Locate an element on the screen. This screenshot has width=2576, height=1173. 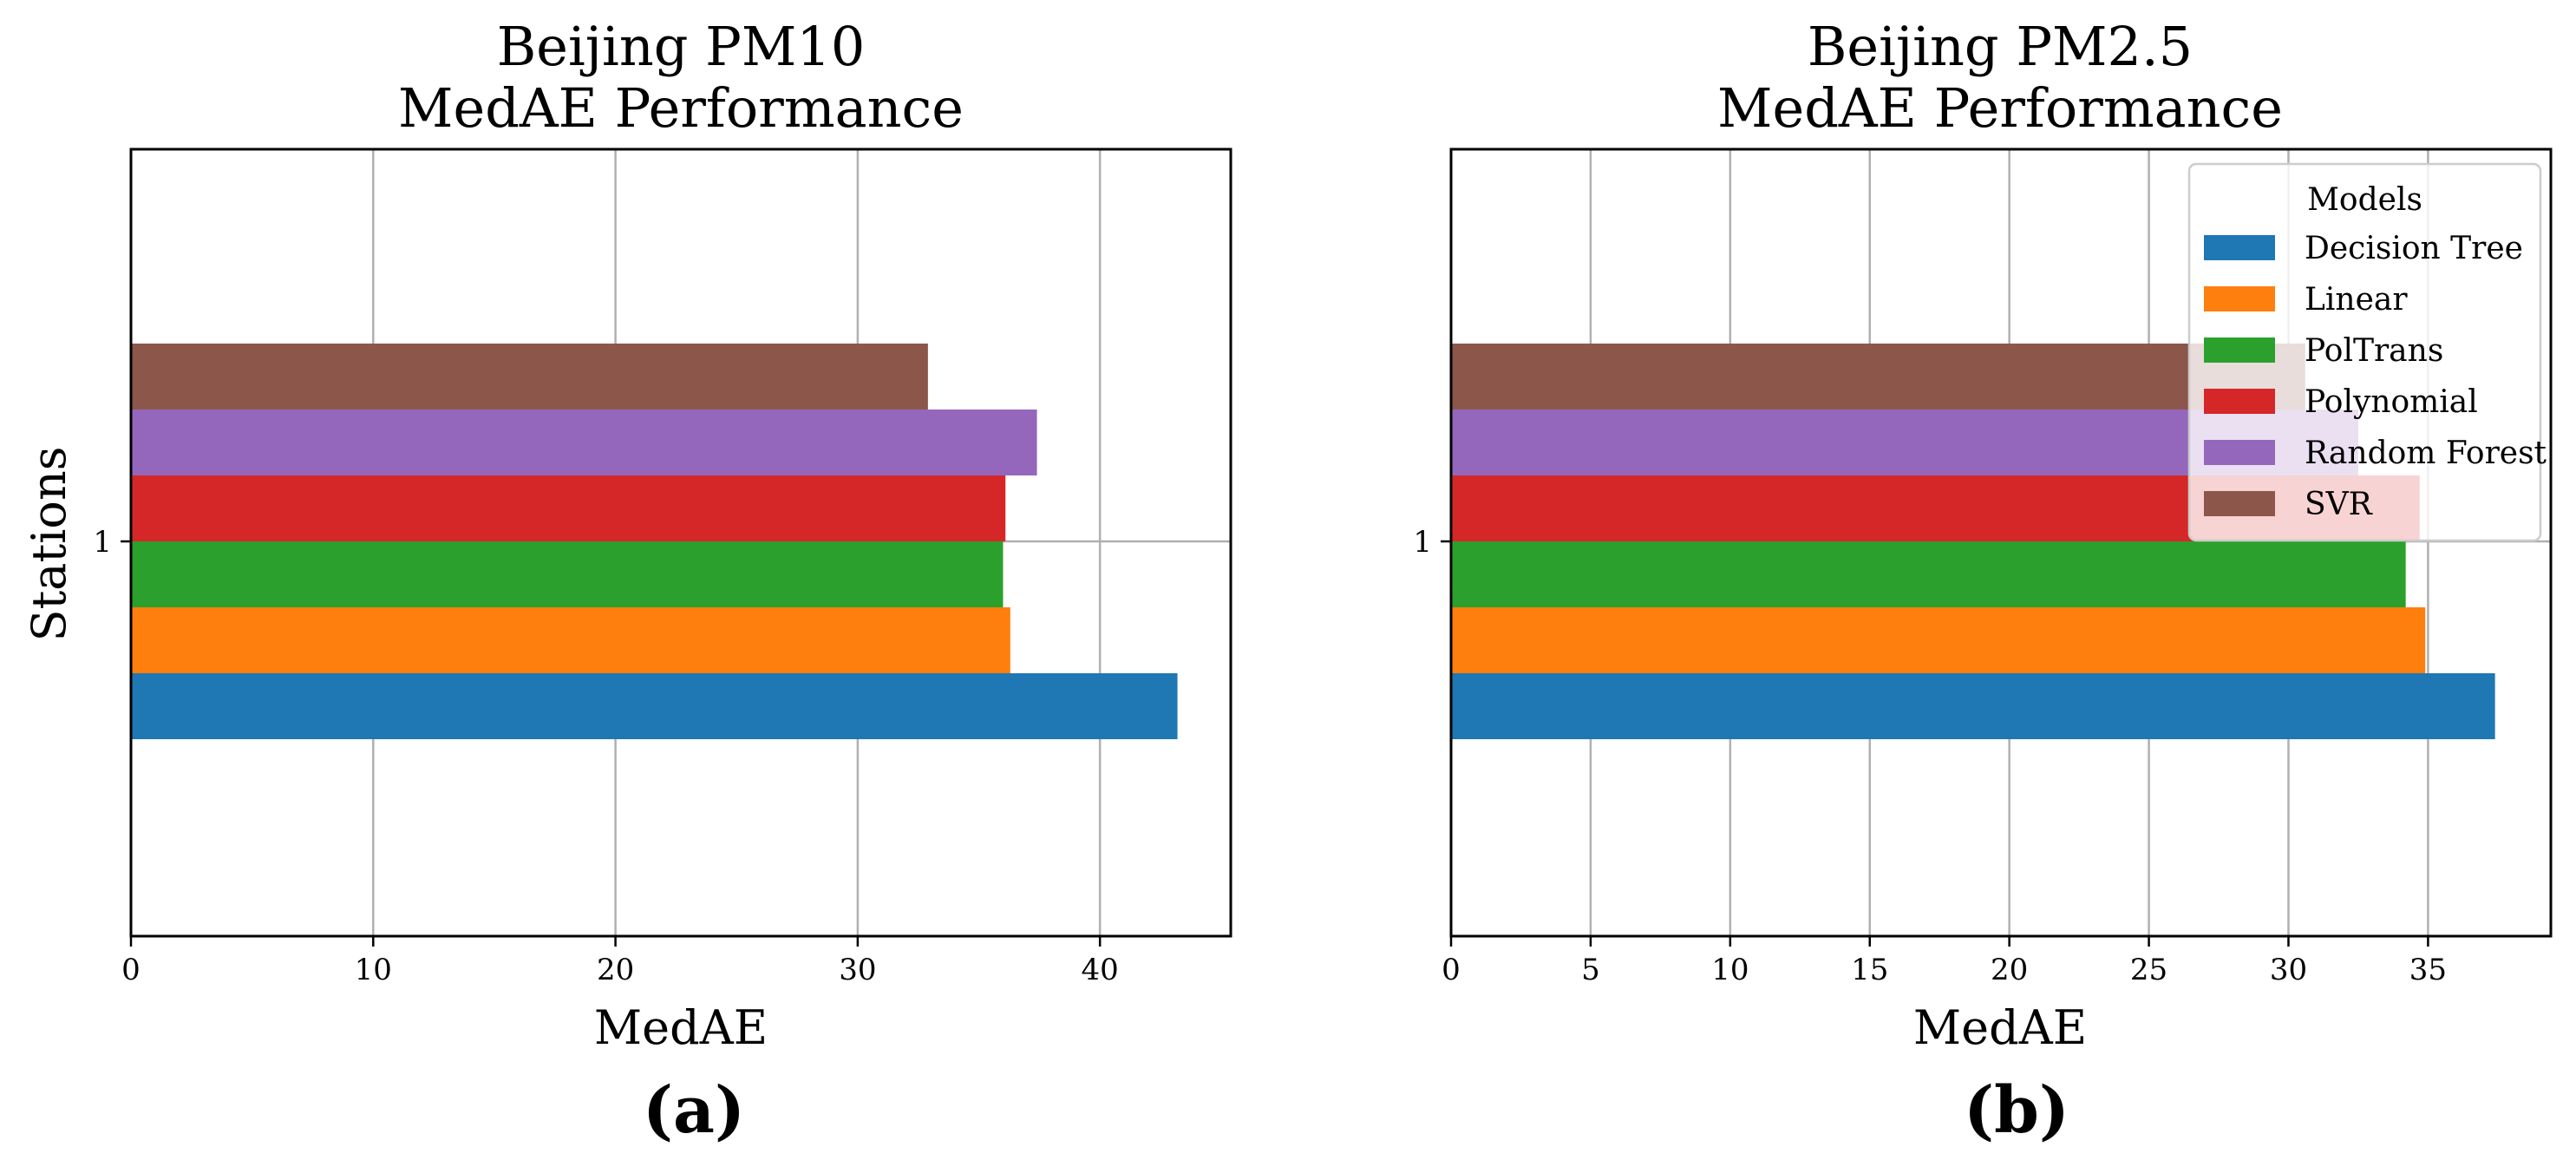
legend-swatch-decision-tree is located at coordinates (2239, 247).